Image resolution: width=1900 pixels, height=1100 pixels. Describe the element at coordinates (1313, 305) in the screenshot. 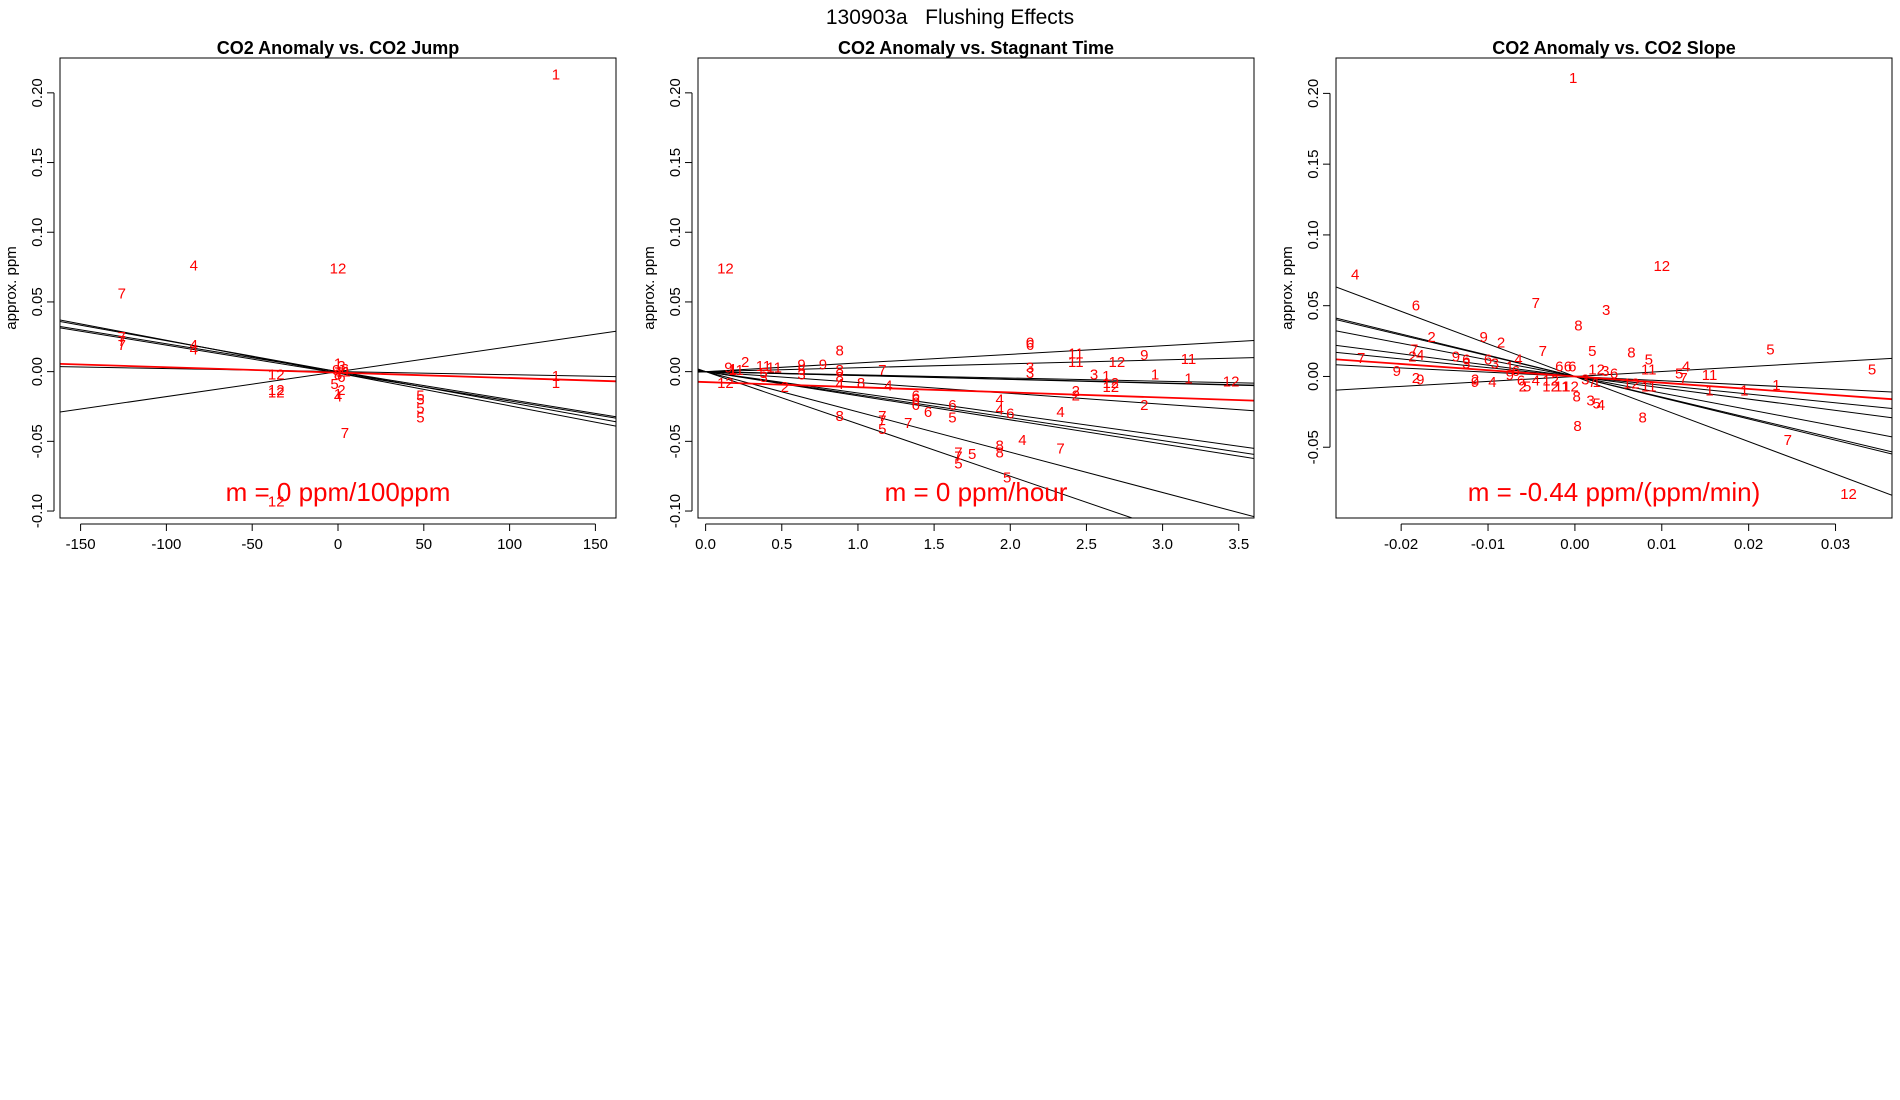

I see `y-tick-label: 0.05` at that location.